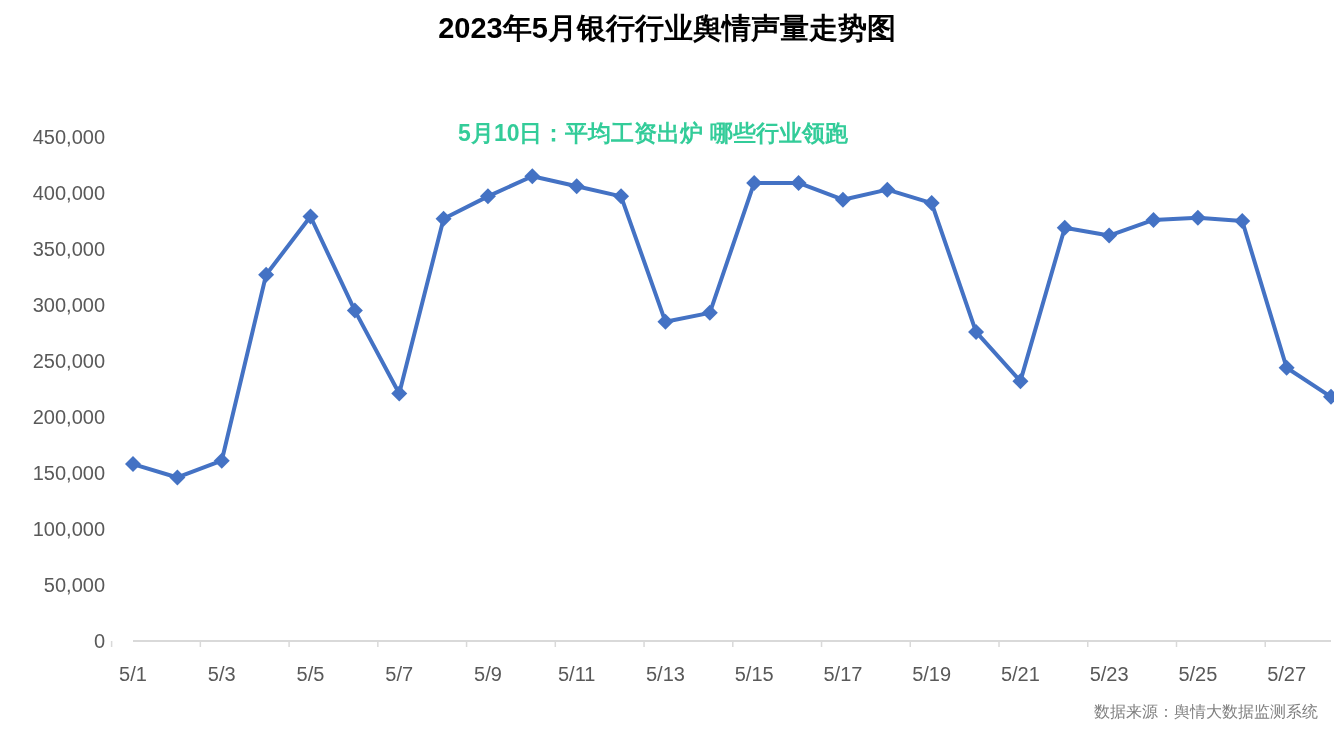 The width and height of the screenshot is (1334, 734). What do you see at coordinates (576, 674) in the screenshot?
I see `x-tick-label: 5/11` at bounding box center [576, 674].